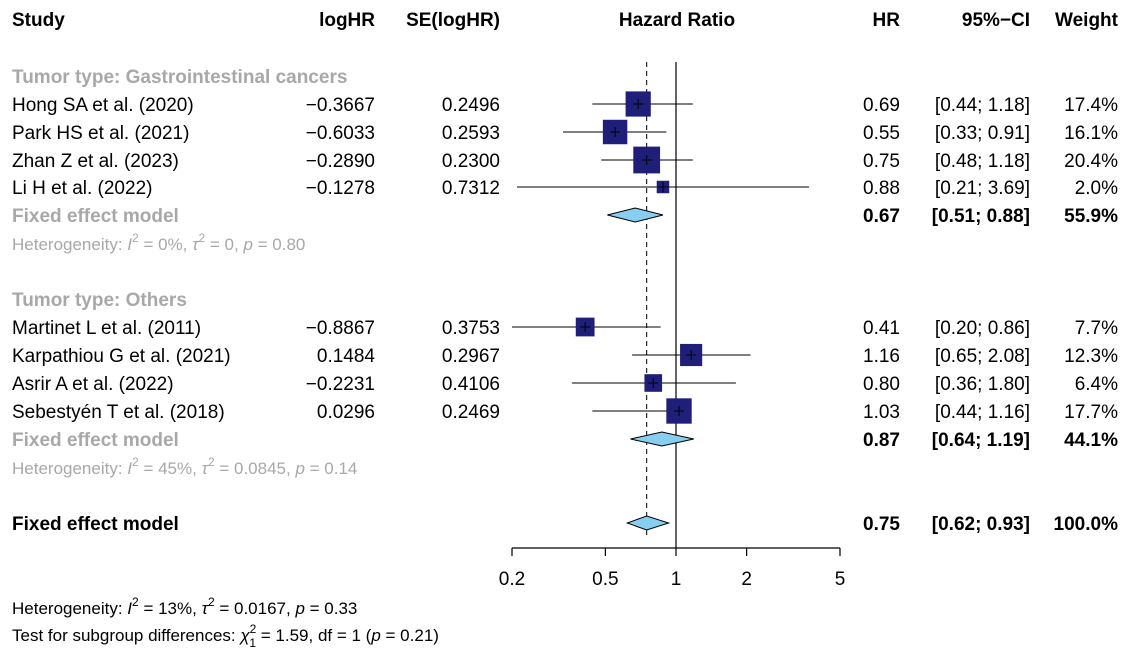 This screenshot has width=1126, height=651. I want to click on study-0-2-ci: [0.48; 1.18], so click(982, 161).